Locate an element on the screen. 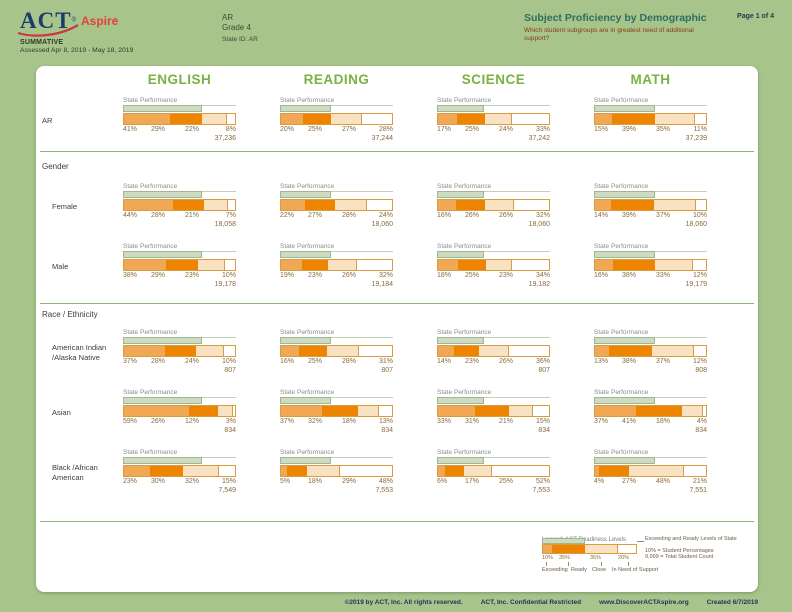 This screenshot has width=792, height=612. subject-column: ENGLISH is located at coordinates (201, 82).